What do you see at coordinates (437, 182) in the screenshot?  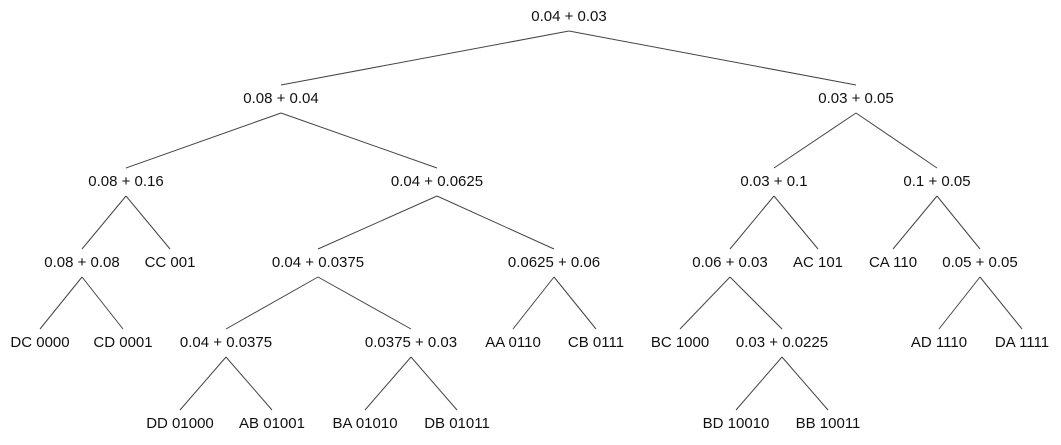 I see `internal-node: 0.04 + 0.0625` at bounding box center [437, 182].